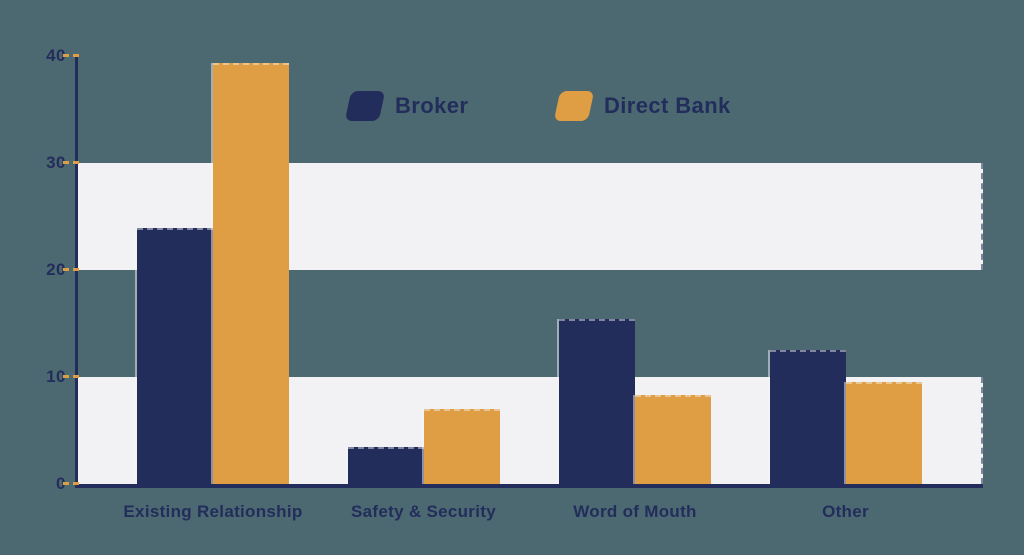 The width and height of the screenshot is (1024, 555). Describe the element at coordinates (385, 465) in the screenshot. I see `bar-broker-safety-security` at that location.